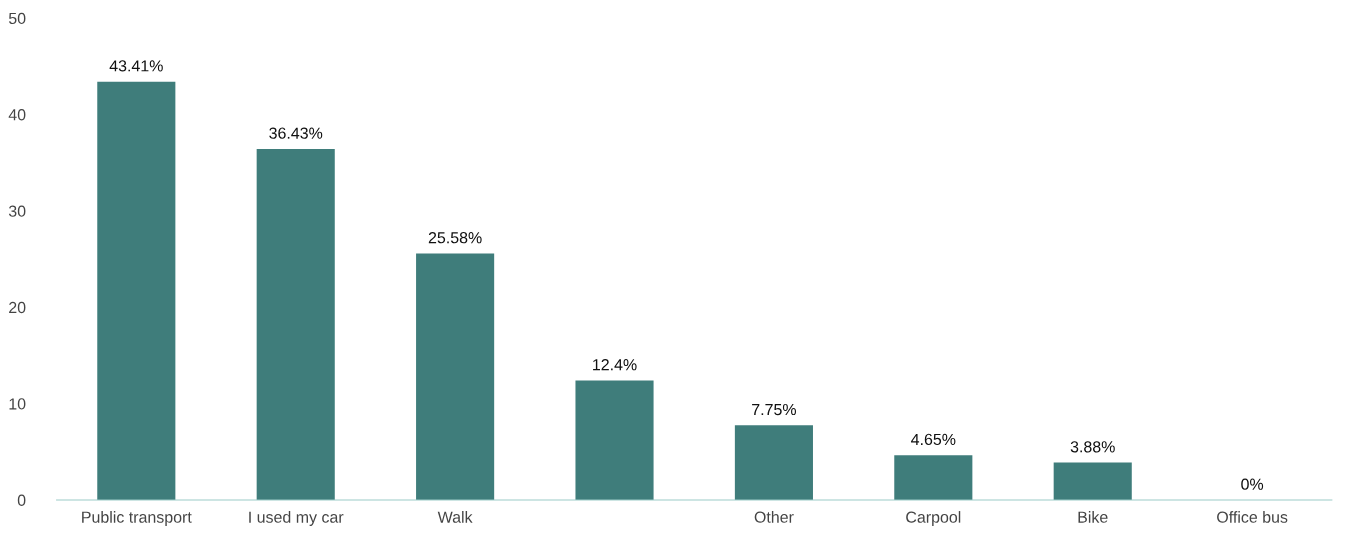  I want to click on x-tick-label: Office bus, so click(1252, 517).